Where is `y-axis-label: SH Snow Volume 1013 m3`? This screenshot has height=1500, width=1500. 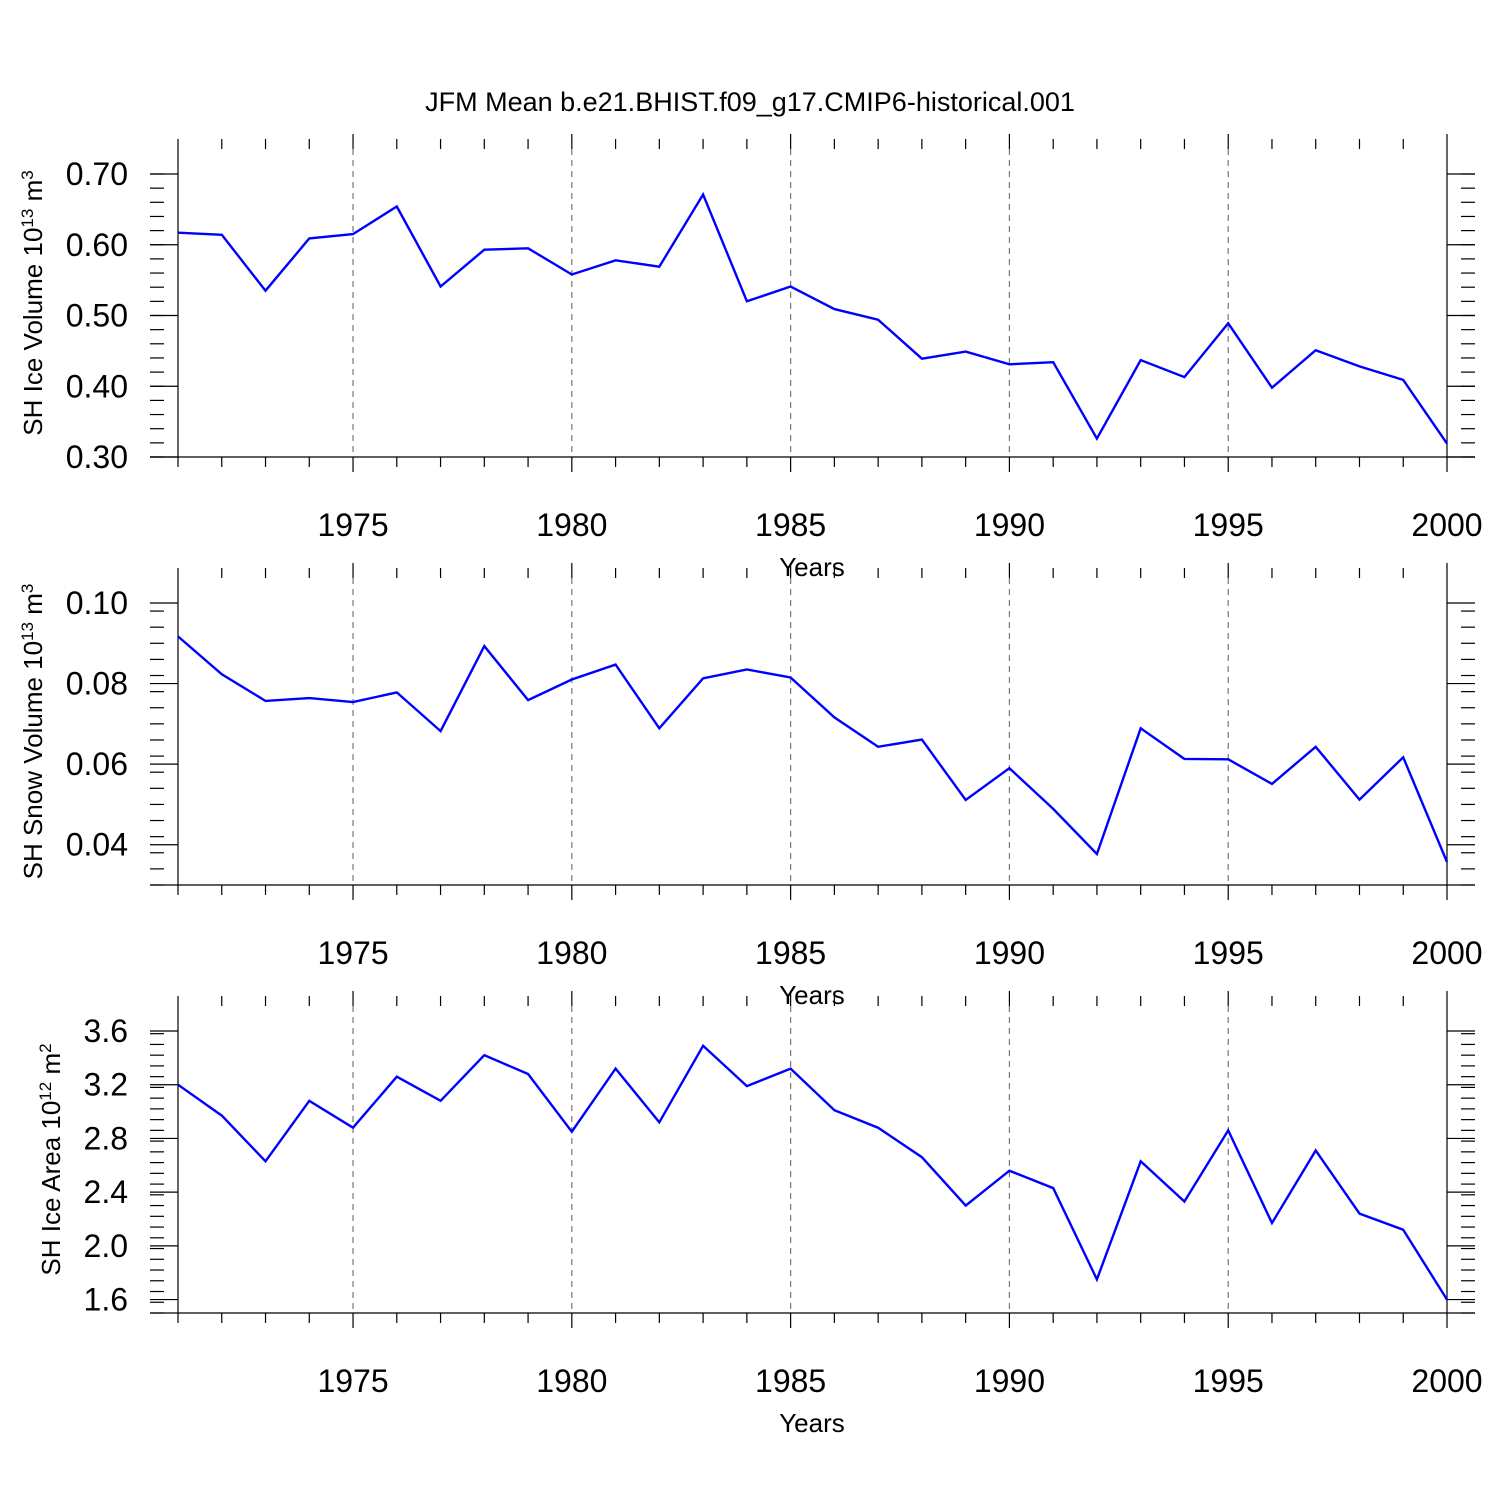 y-axis-label: SH Snow Volume 1013 m3 is located at coordinates (33, 732).